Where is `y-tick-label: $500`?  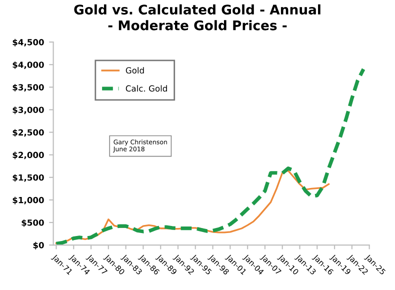
y-tick-label: $500 is located at coordinates (33, 223).